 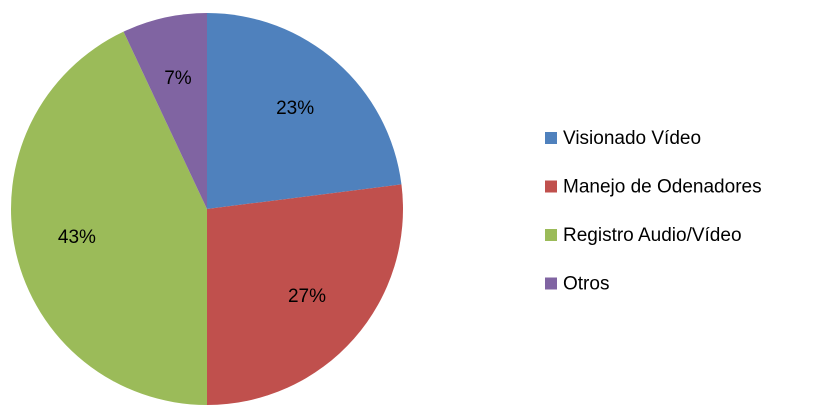 What do you see at coordinates (178, 78) in the screenshot?
I see `data-label: 7%` at bounding box center [178, 78].